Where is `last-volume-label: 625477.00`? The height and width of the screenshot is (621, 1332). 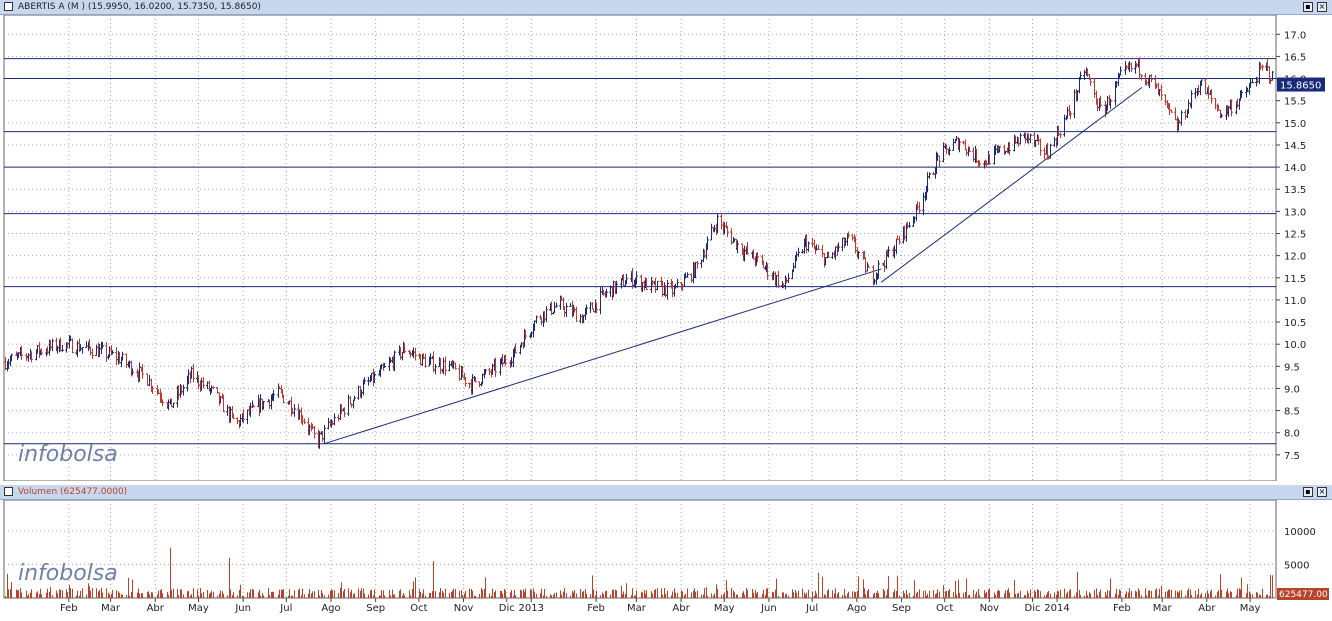
last-volume-label: 625477.00 is located at coordinates (1303, 595).